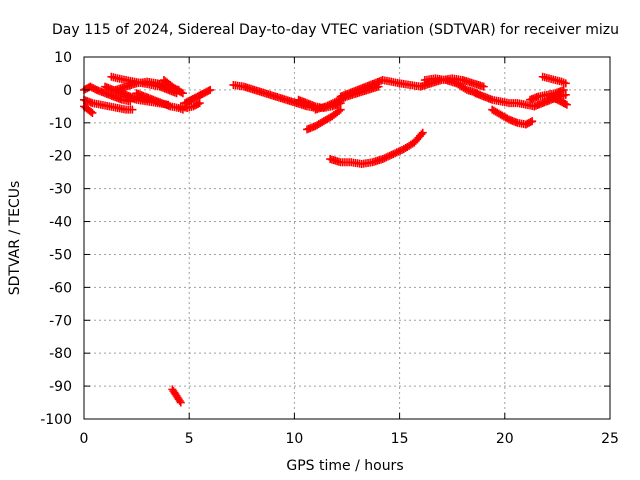  Describe the element at coordinates (512, 117) in the screenshot. I see `series-sat-v` at that location.